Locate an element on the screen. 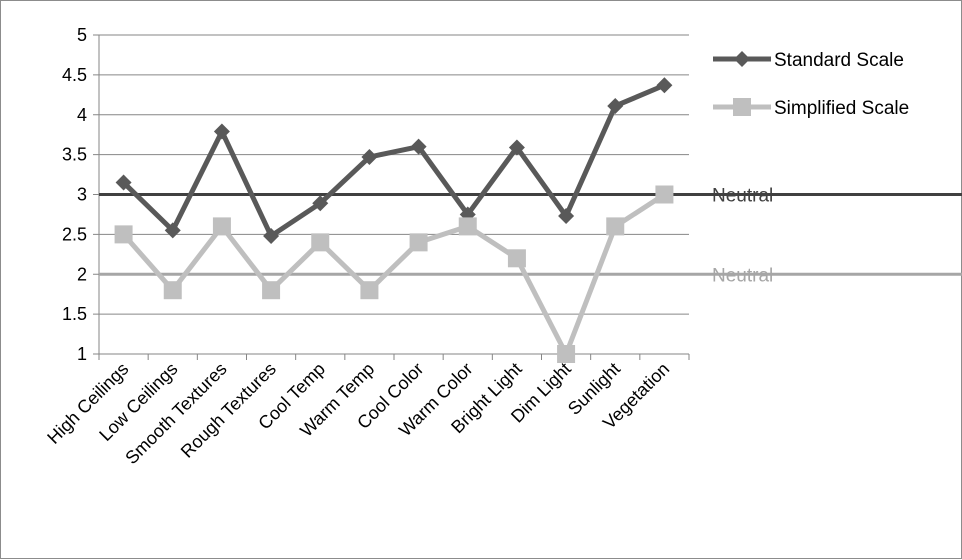 Image resolution: width=962 pixels, height=560 pixels. y-tick-label: 4.5 is located at coordinates (74, 75).